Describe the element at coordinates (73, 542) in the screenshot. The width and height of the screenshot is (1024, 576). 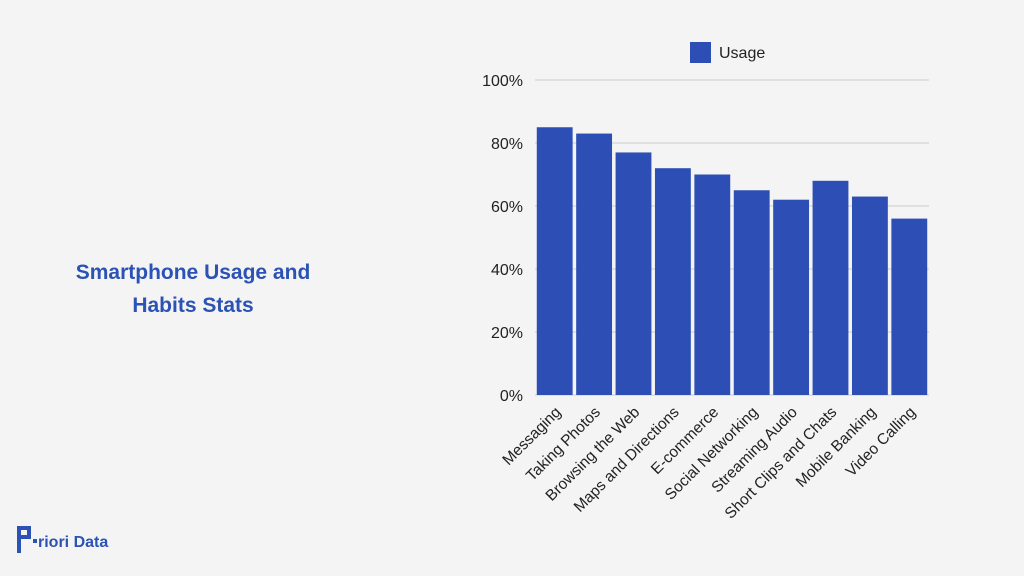
I see `brand-name: riori Data` at that location.